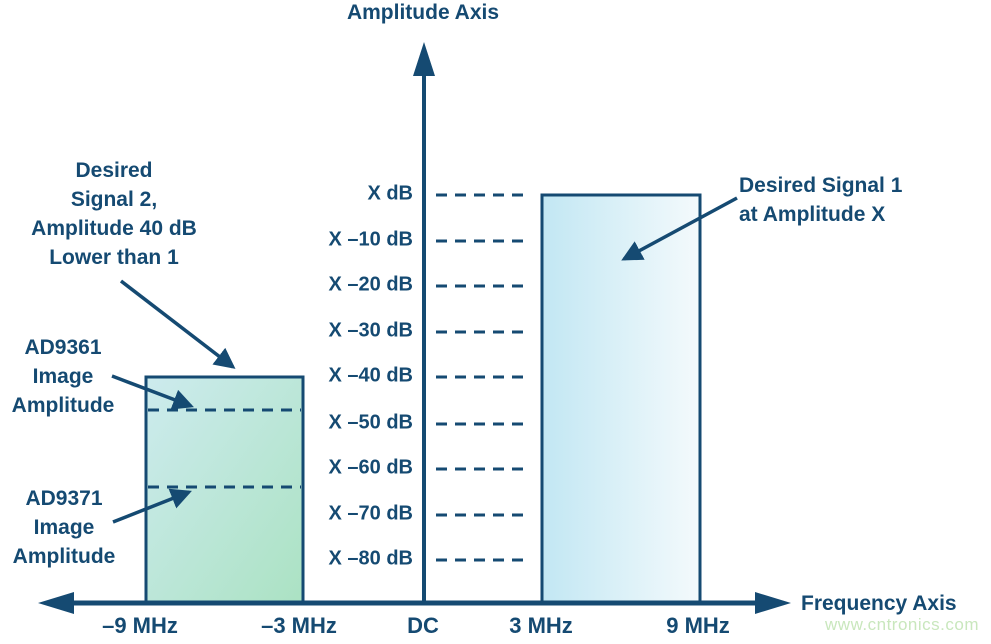  I want to click on frequency-tick-label: 3 MHz, so click(541, 625).